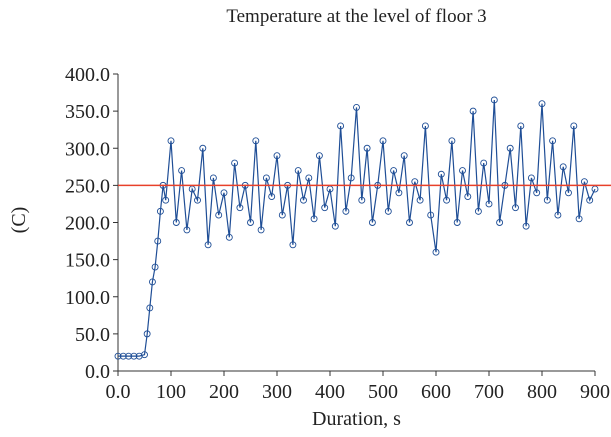 The width and height of the screenshot is (611, 437). I want to click on x-tick-label: 100, so click(171, 392).